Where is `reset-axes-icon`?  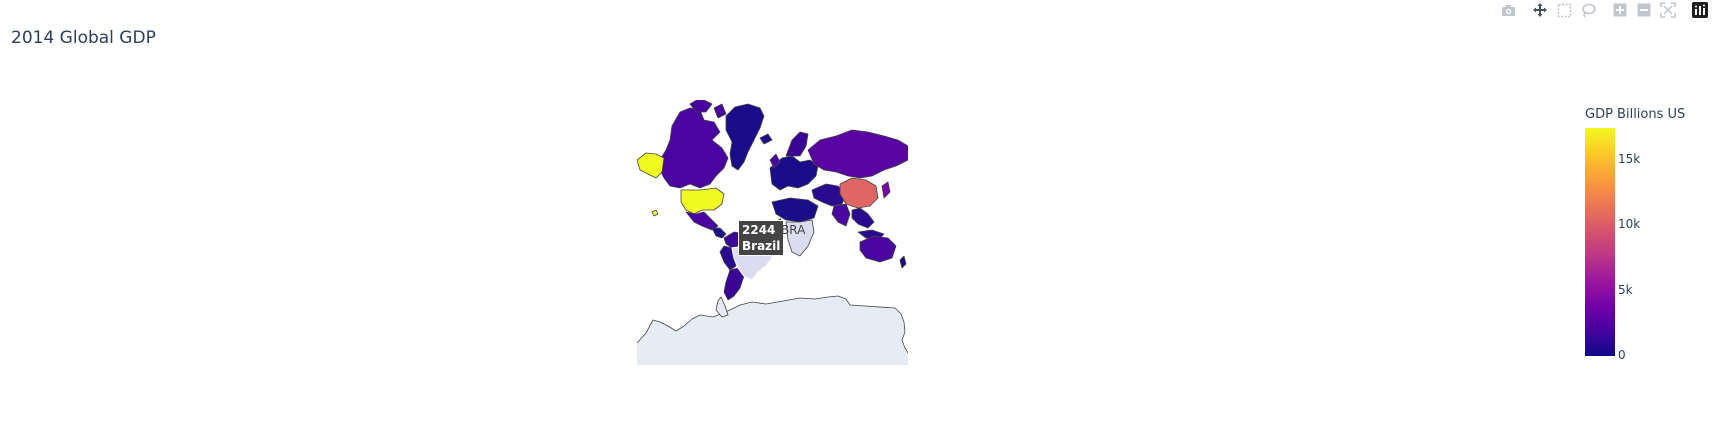
reset-axes-icon is located at coordinates (1668, 10).